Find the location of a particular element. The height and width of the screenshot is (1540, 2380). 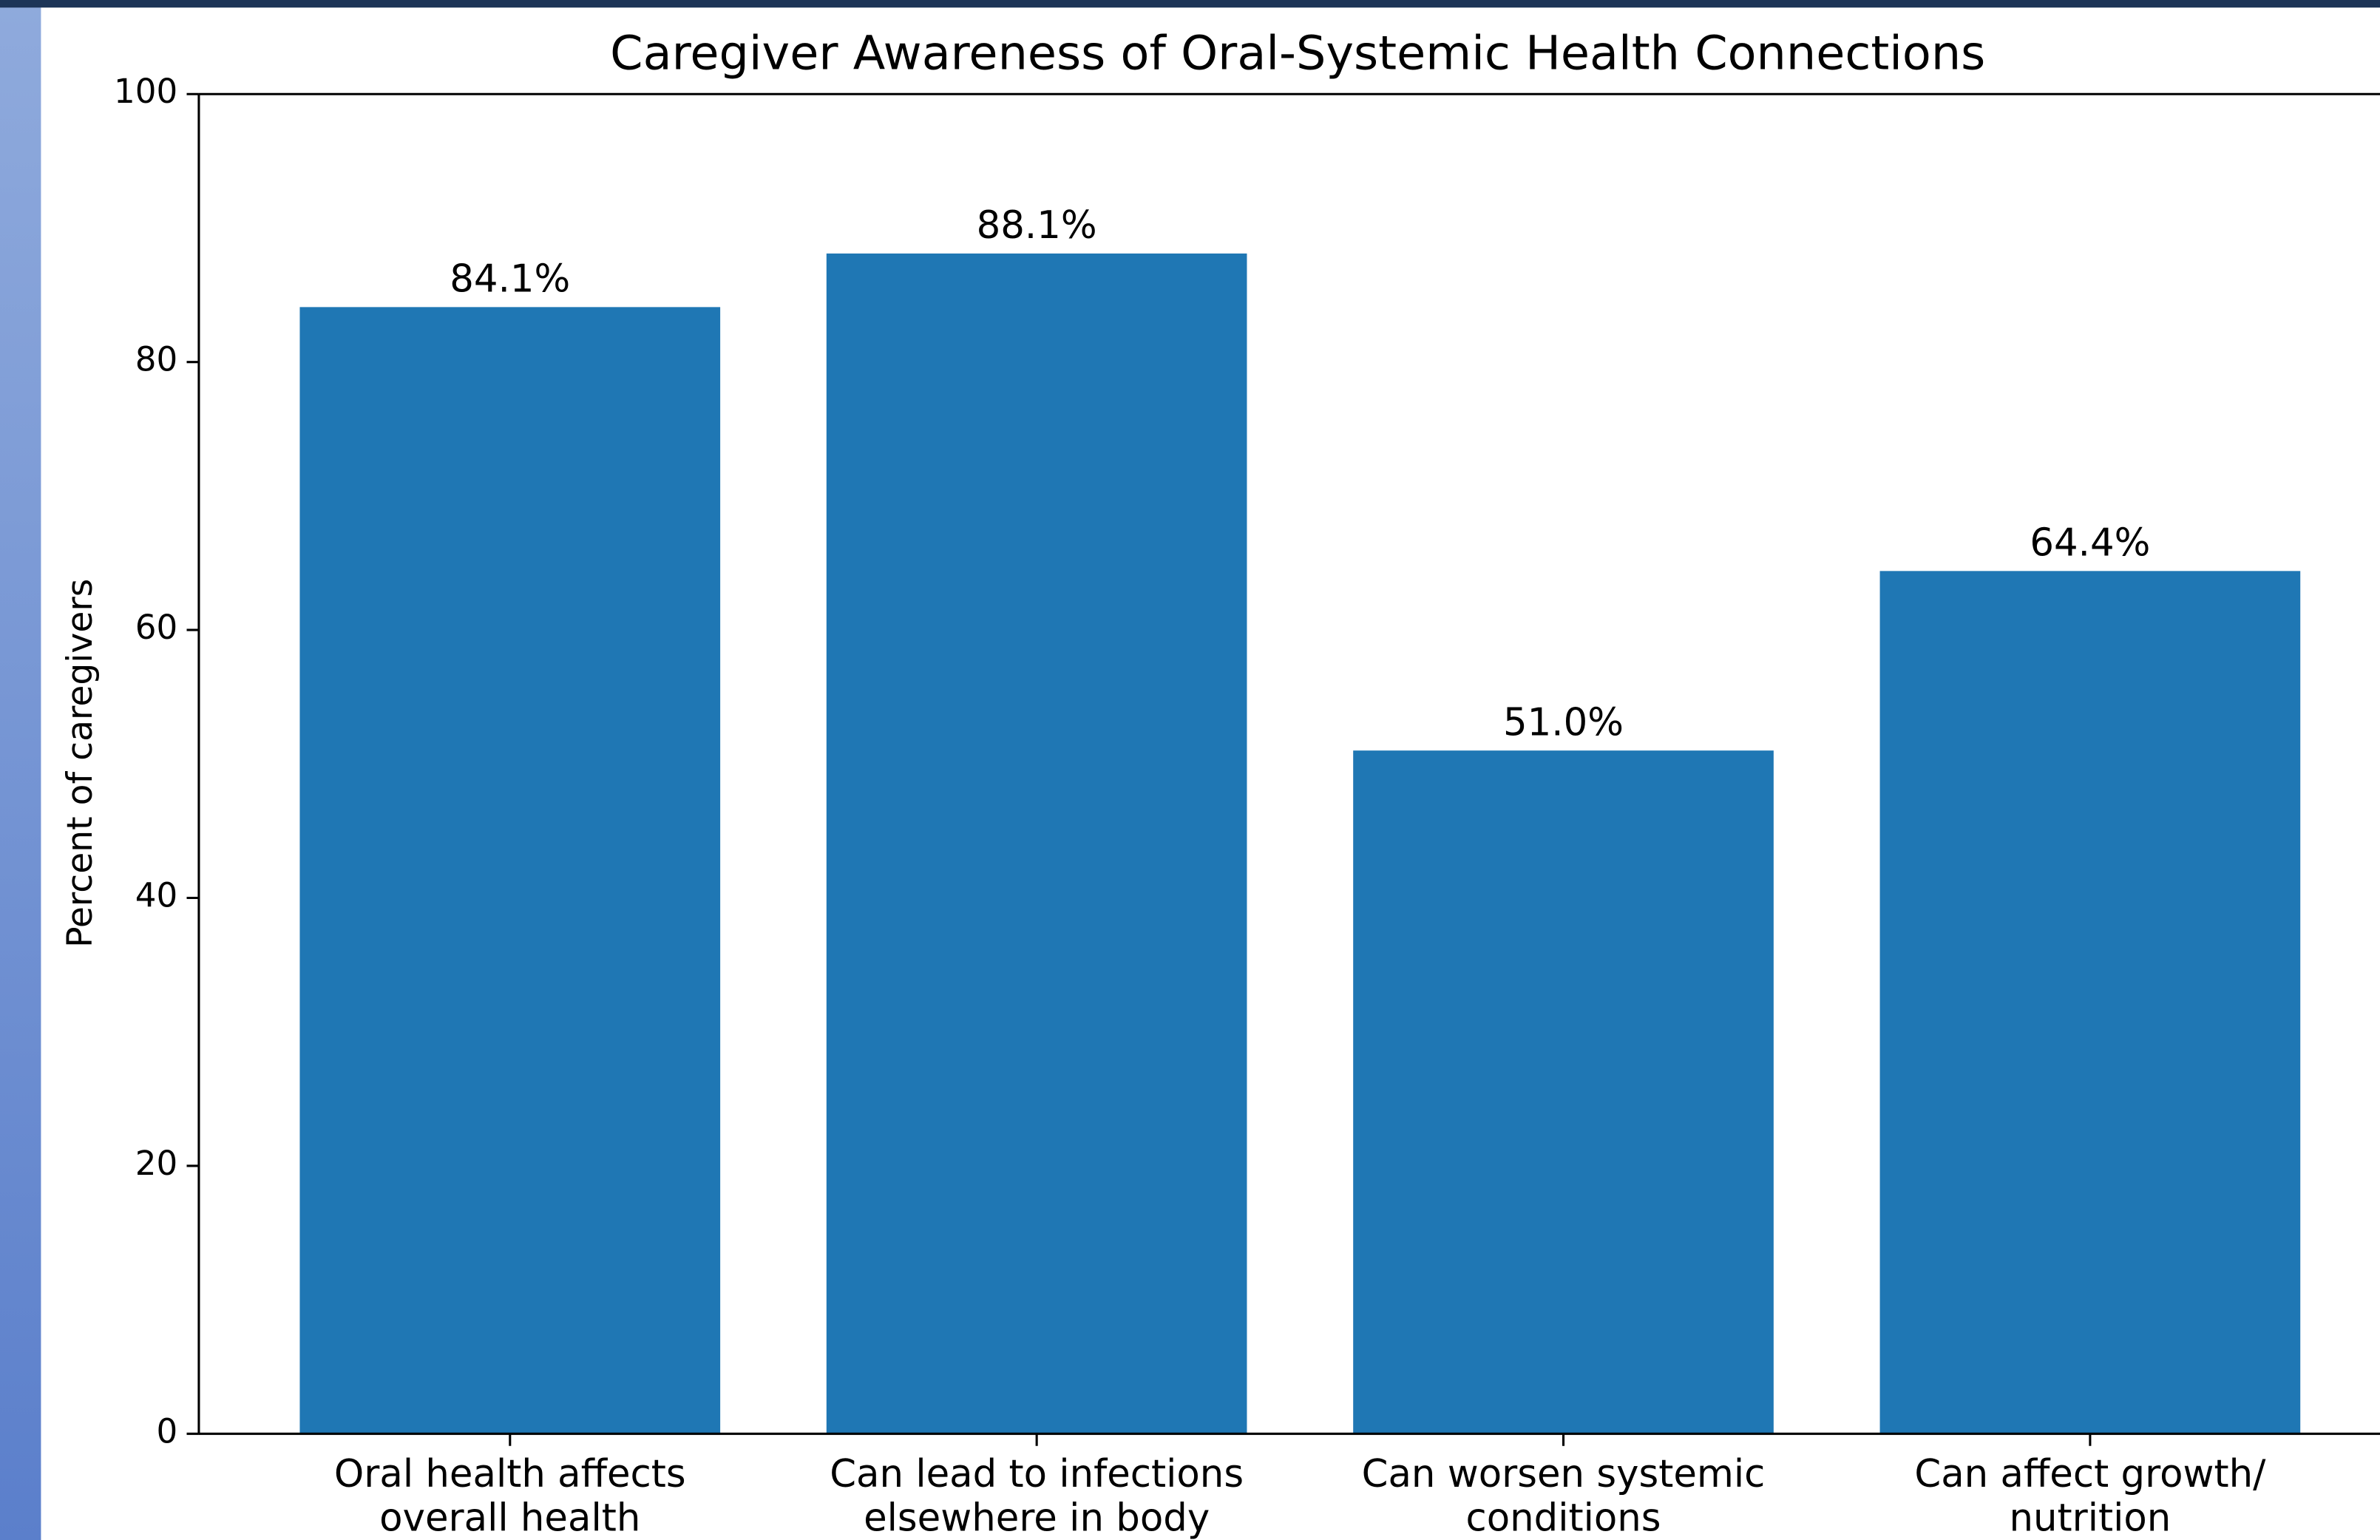

y-tick-label: 40 is located at coordinates (156, 895).